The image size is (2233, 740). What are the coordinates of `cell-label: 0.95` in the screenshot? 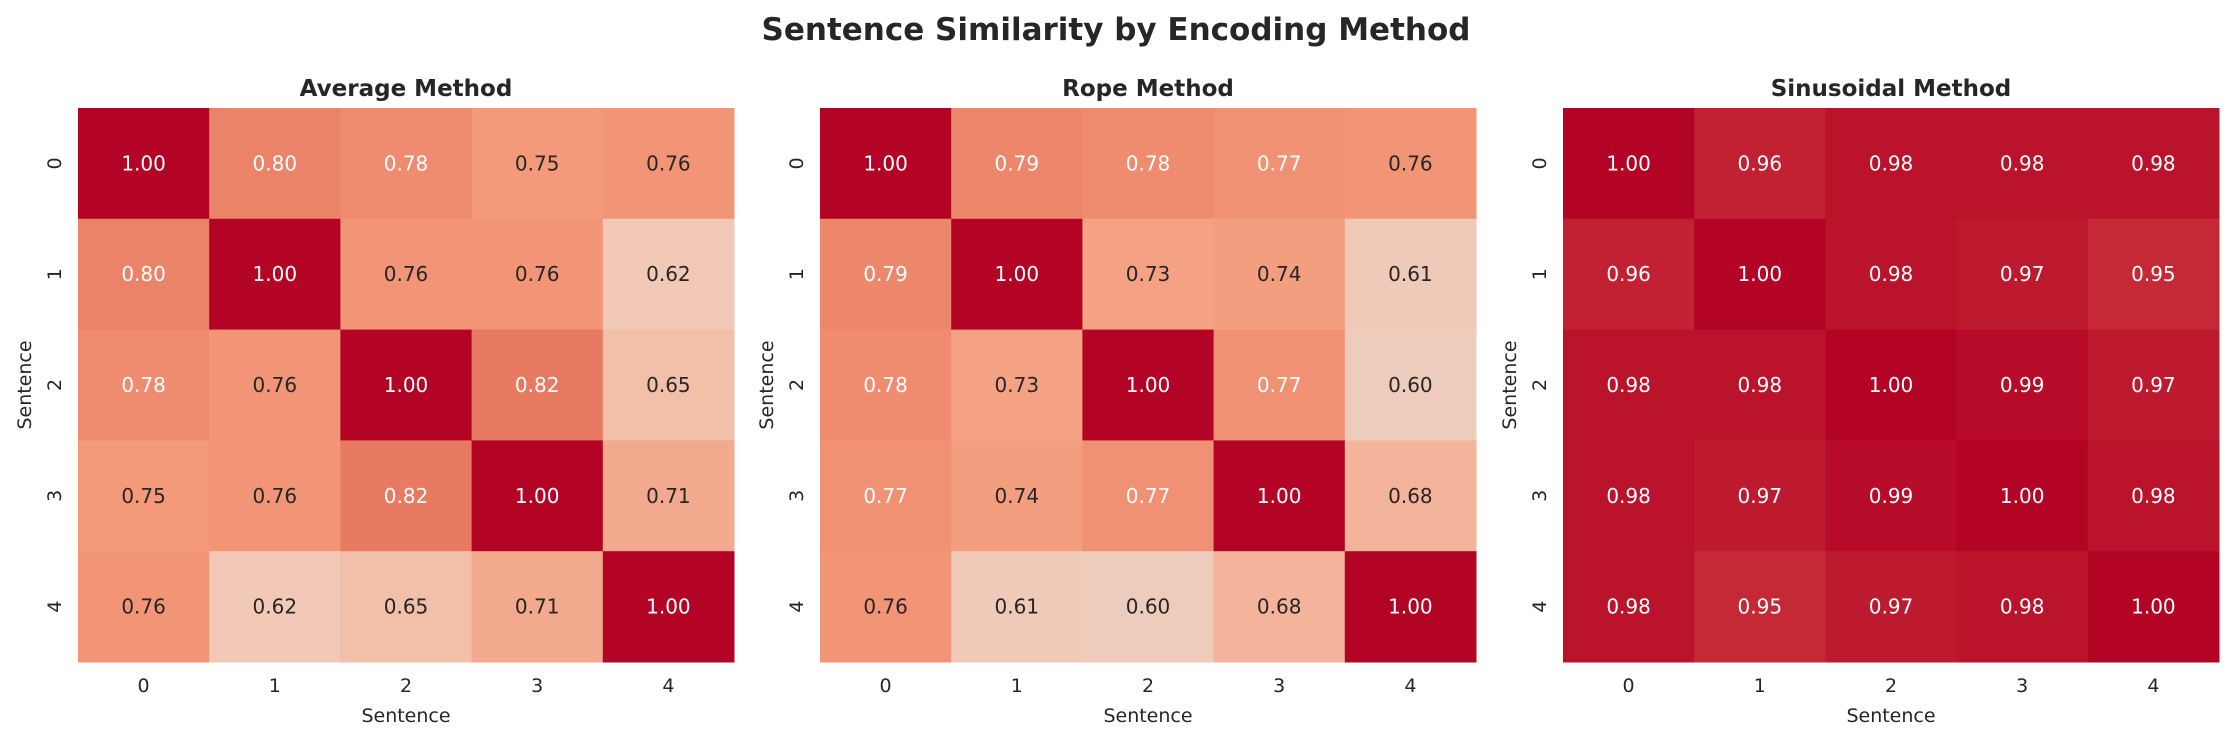 It's located at (1760, 607).